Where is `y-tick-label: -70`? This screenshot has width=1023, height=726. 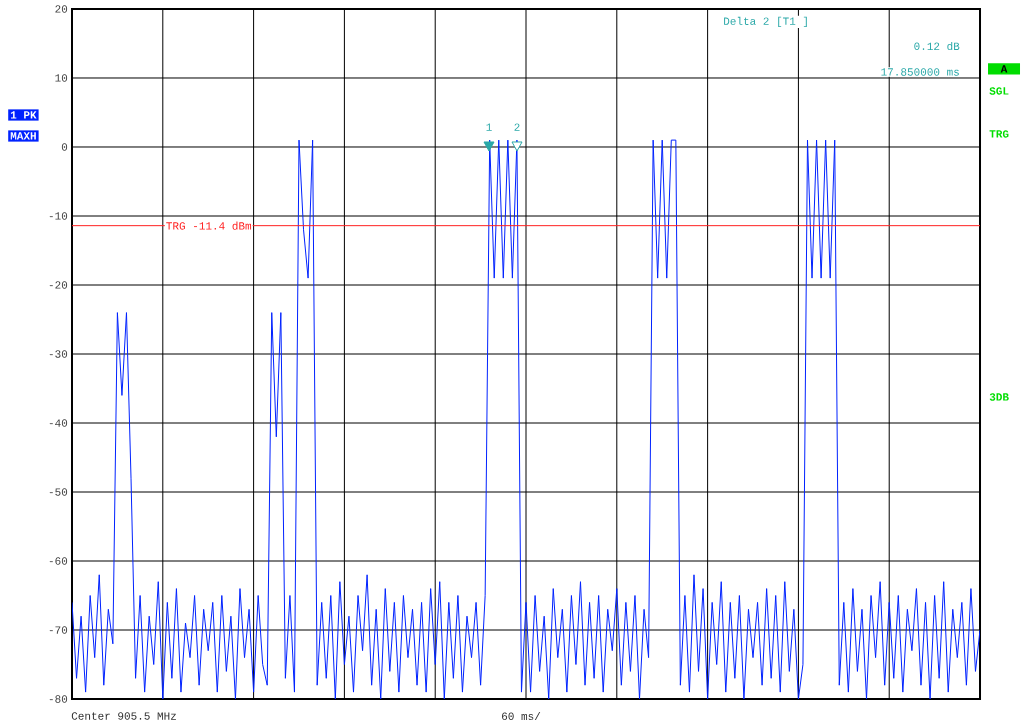
y-tick-label: -70 is located at coordinates (58, 630).